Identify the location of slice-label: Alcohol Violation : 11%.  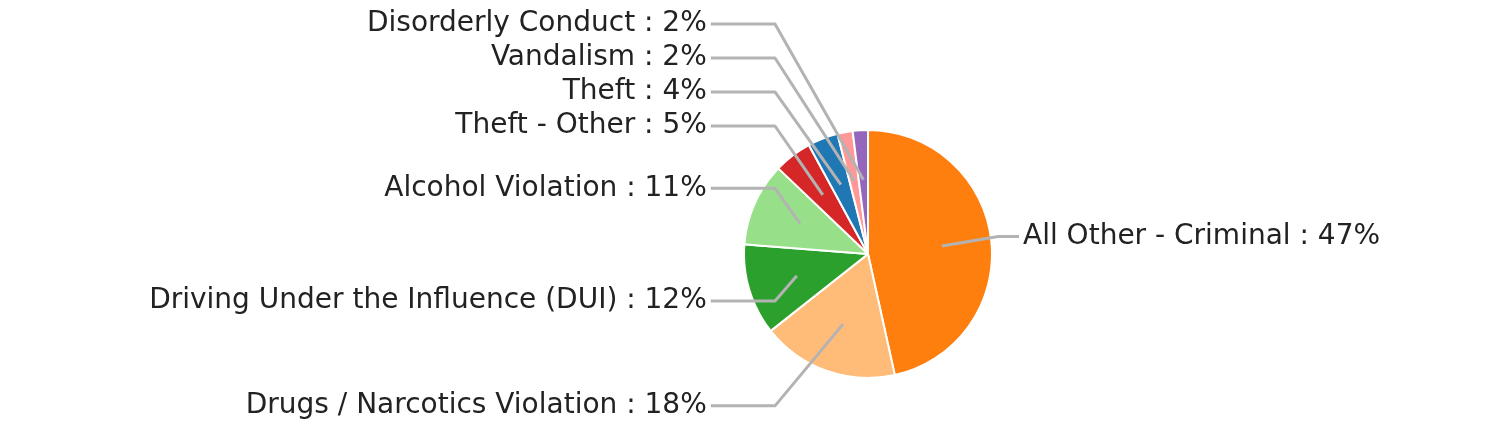
(545, 186).